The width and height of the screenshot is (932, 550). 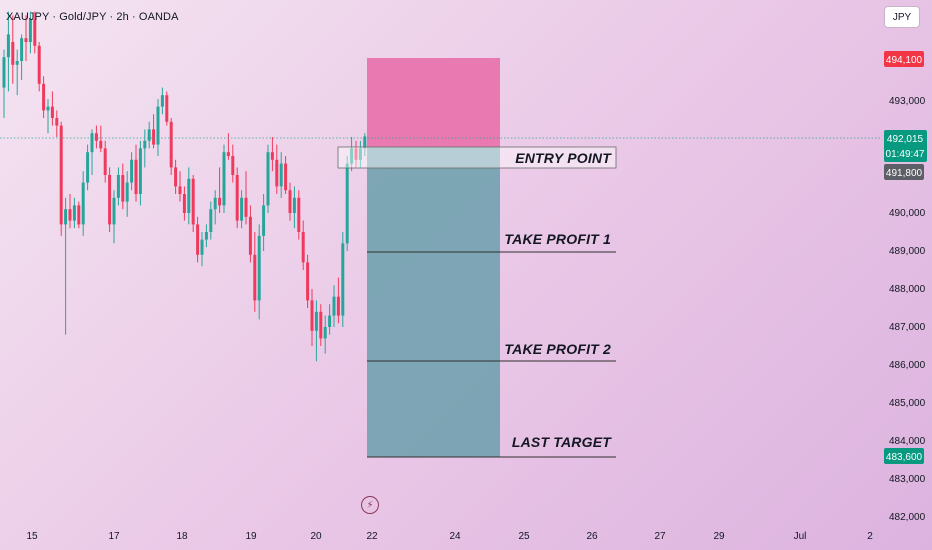 I want to click on time-tick: 26, so click(x=592, y=536).